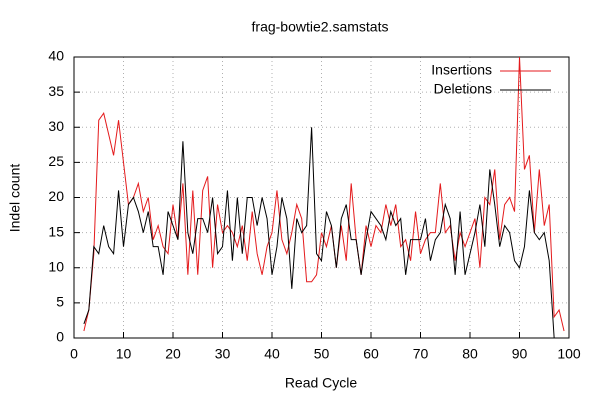  What do you see at coordinates (461, 70) in the screenshot?
I see `legend-label: Insertions` at bounding box center [461, 70].